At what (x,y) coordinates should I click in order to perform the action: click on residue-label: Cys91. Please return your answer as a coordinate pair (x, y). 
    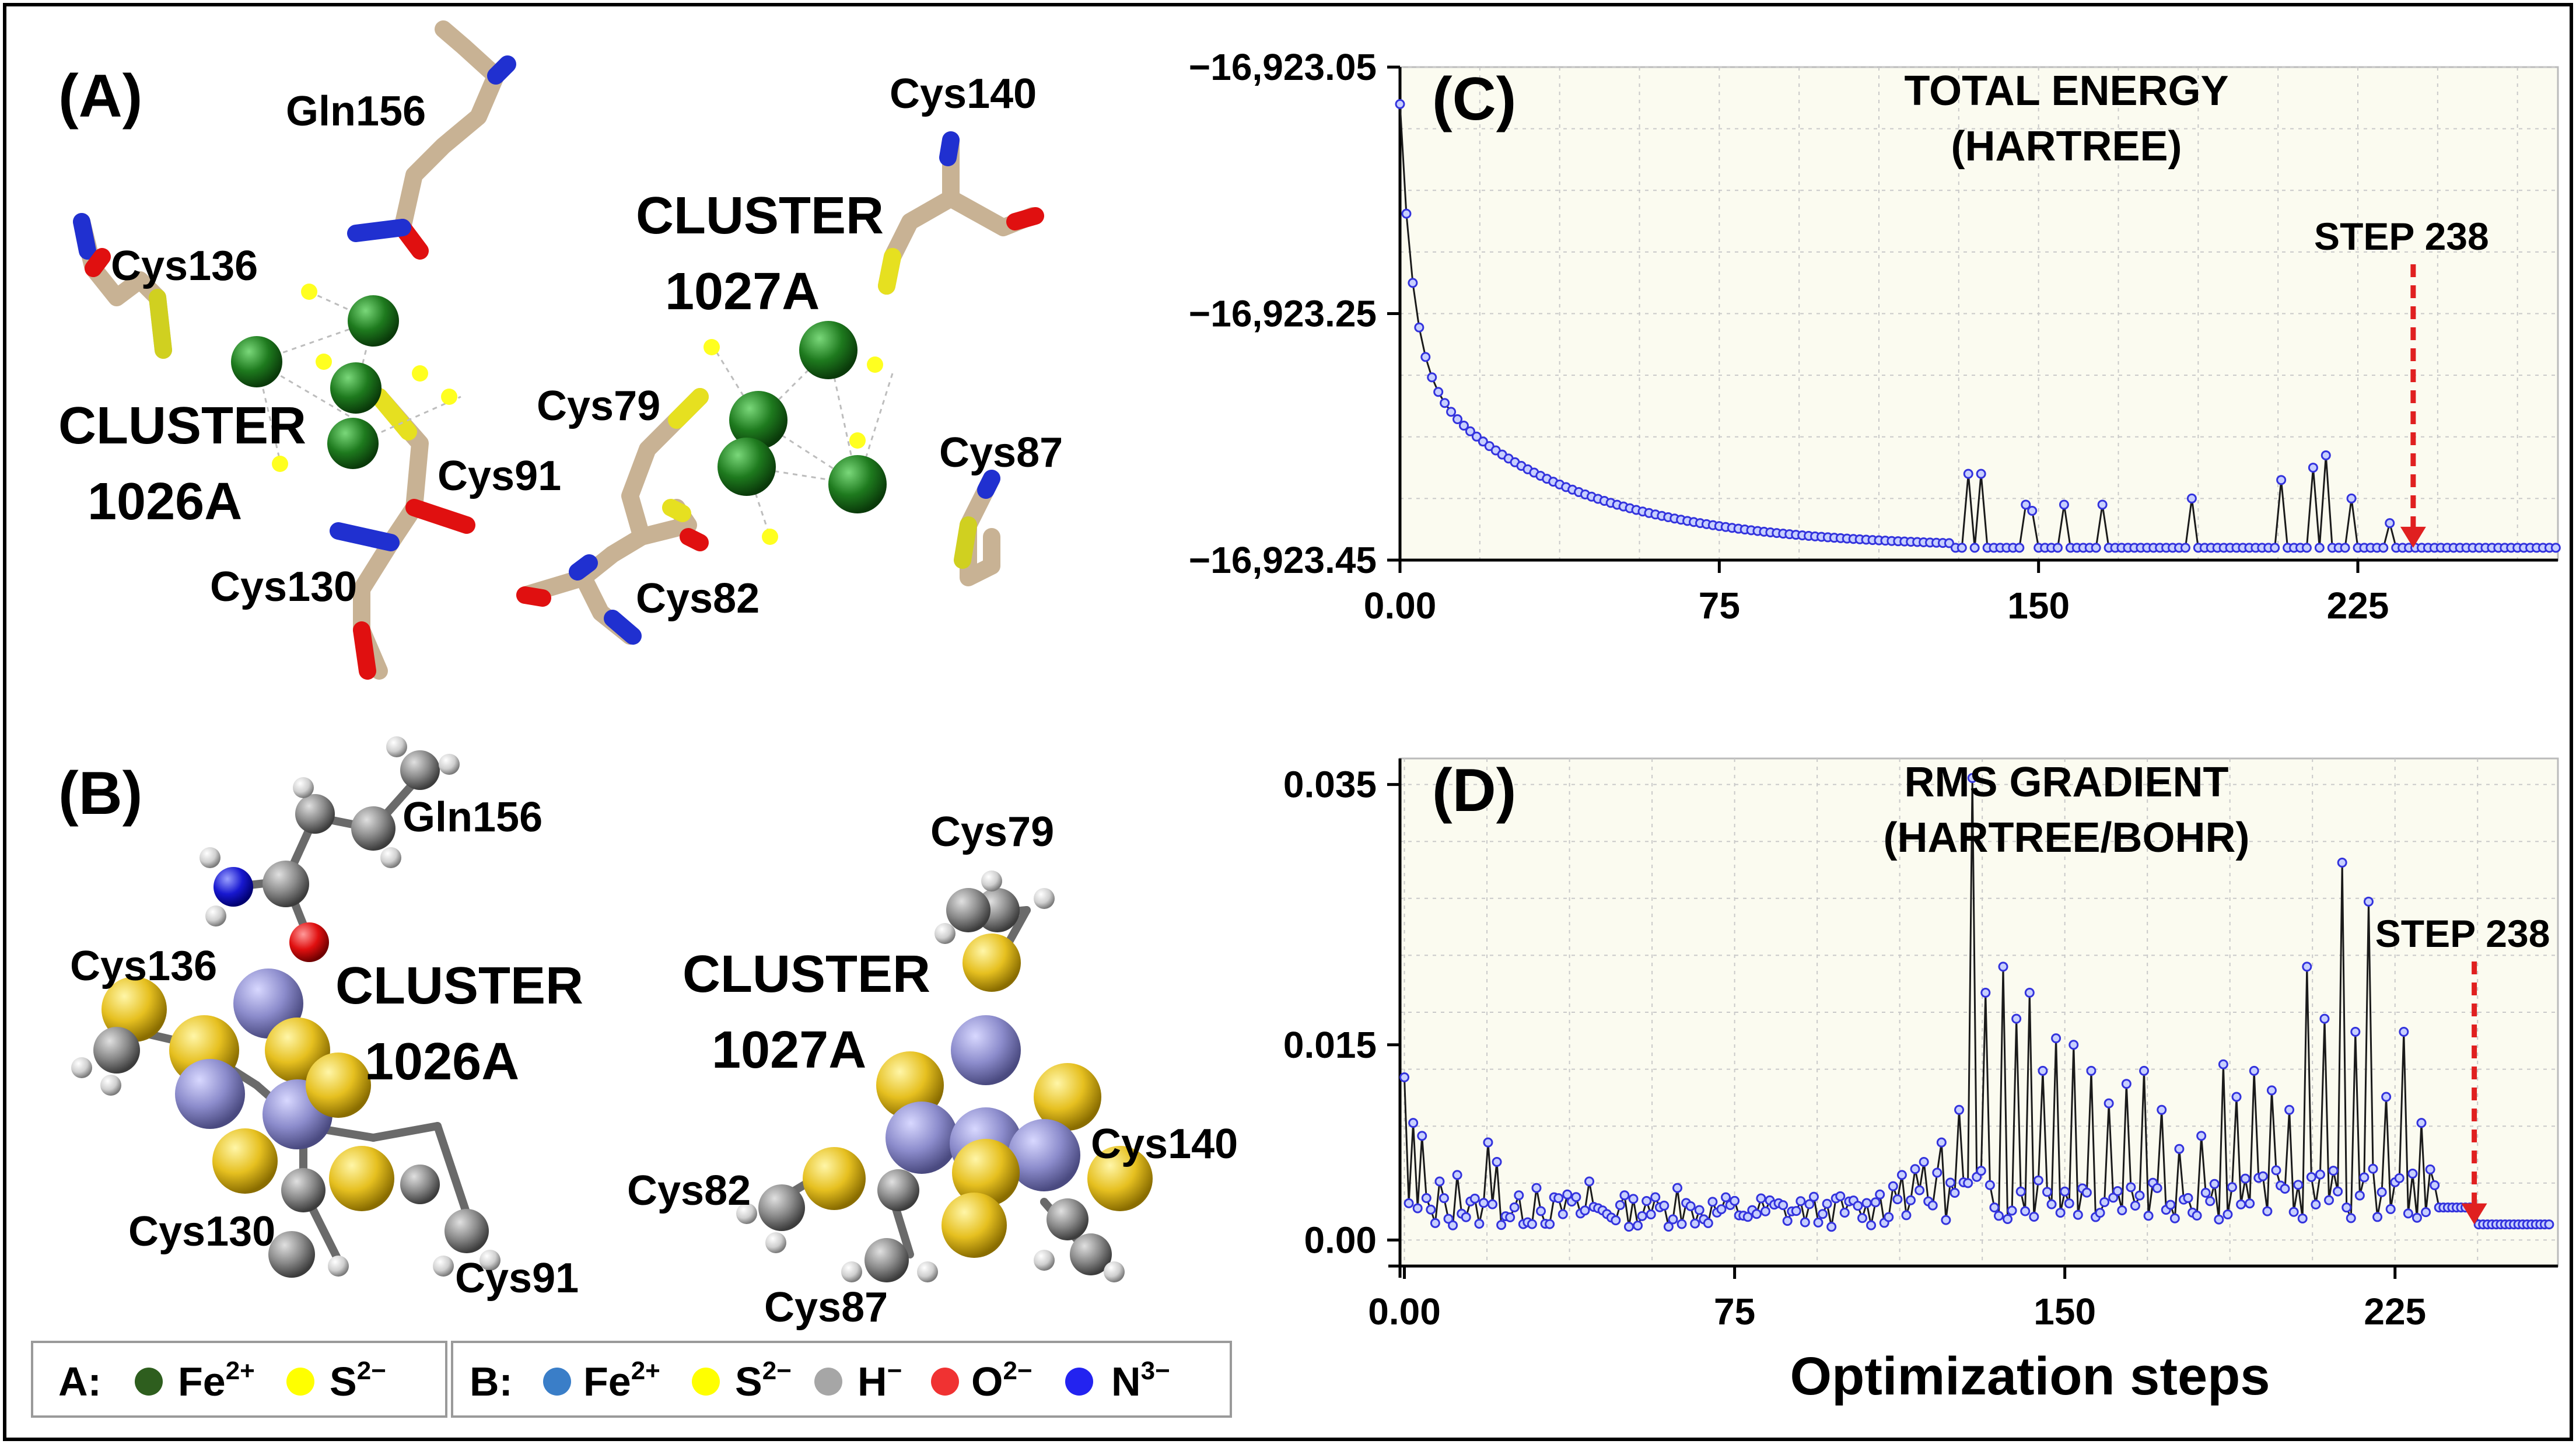
    Looking at the image, I should click on (517, 1278).